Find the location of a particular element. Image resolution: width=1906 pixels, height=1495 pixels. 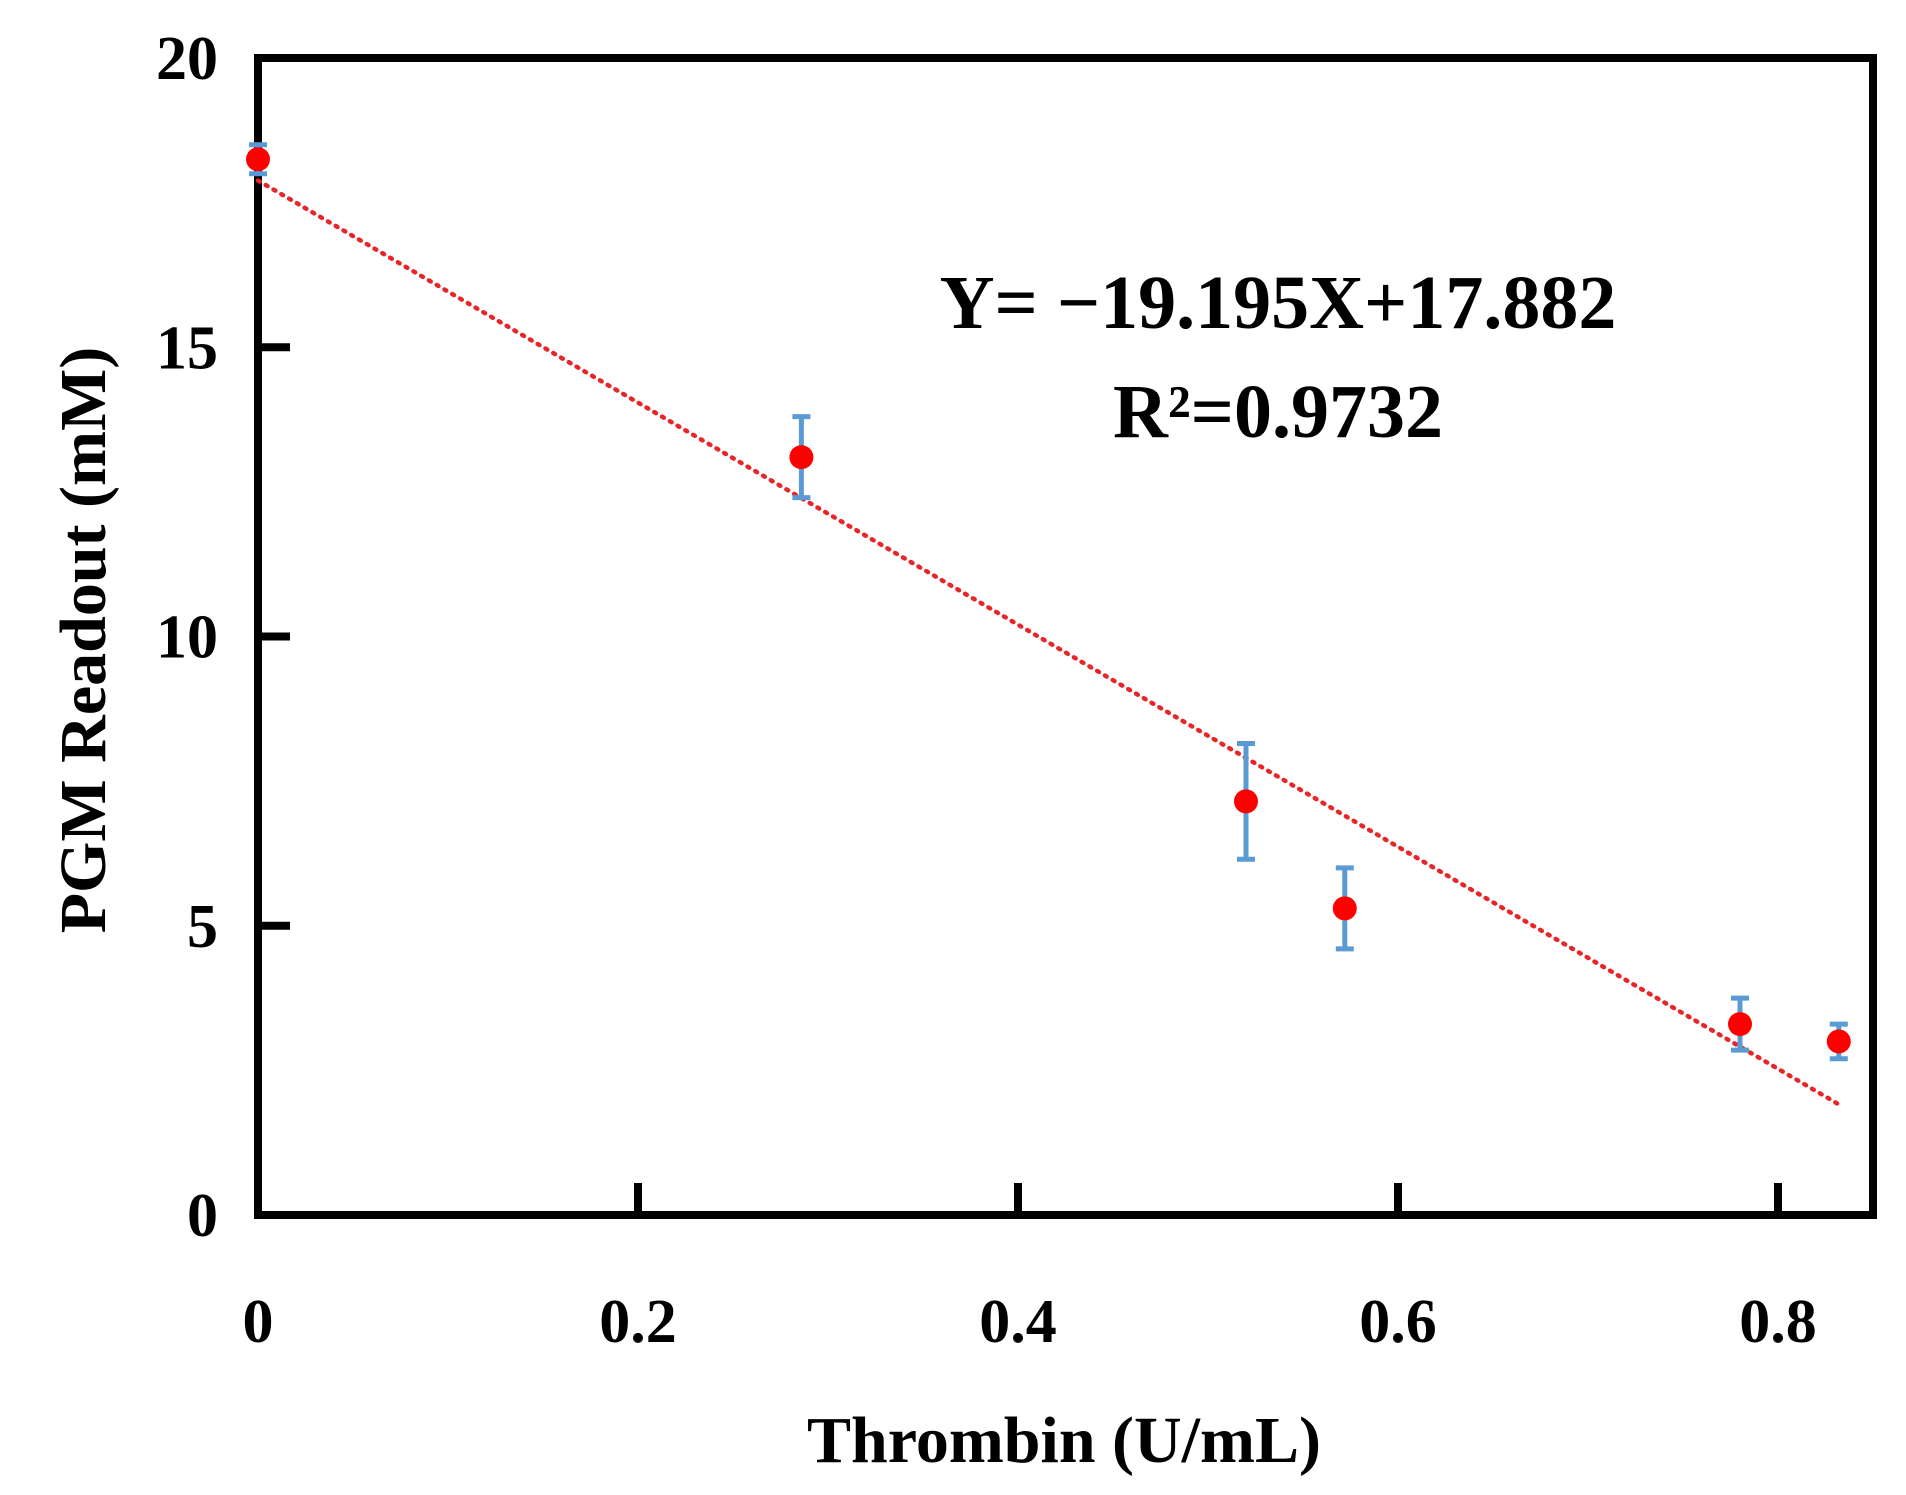

x-tick-label: 0.6 is located at coordinates (1398, 1322).